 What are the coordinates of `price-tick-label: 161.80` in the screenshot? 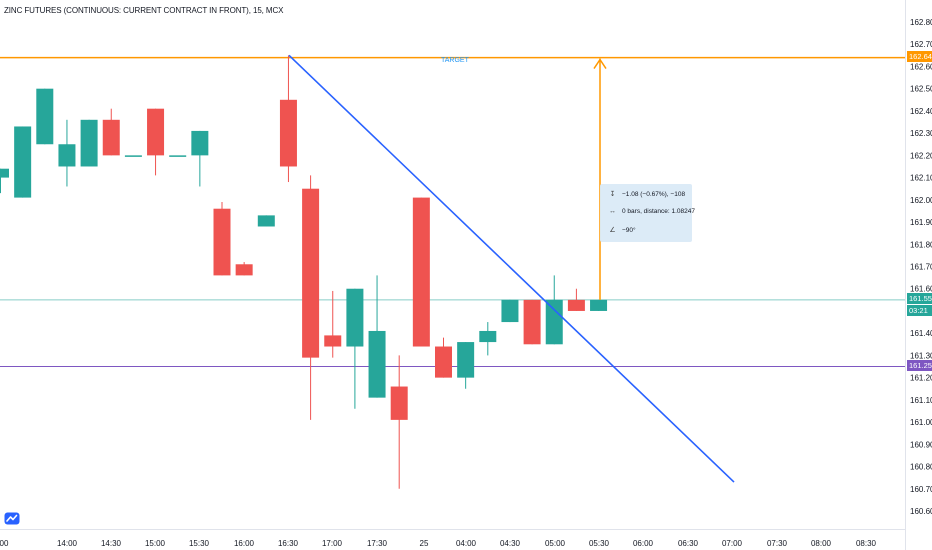 It's located at (921, 244).